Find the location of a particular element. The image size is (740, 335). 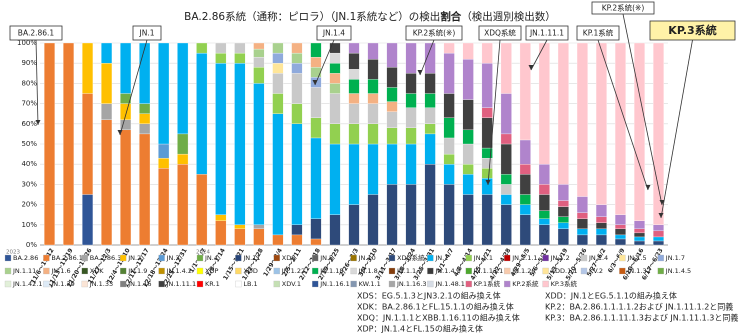

legend-label: KW.1.1 is located at coordinates (370, 284).